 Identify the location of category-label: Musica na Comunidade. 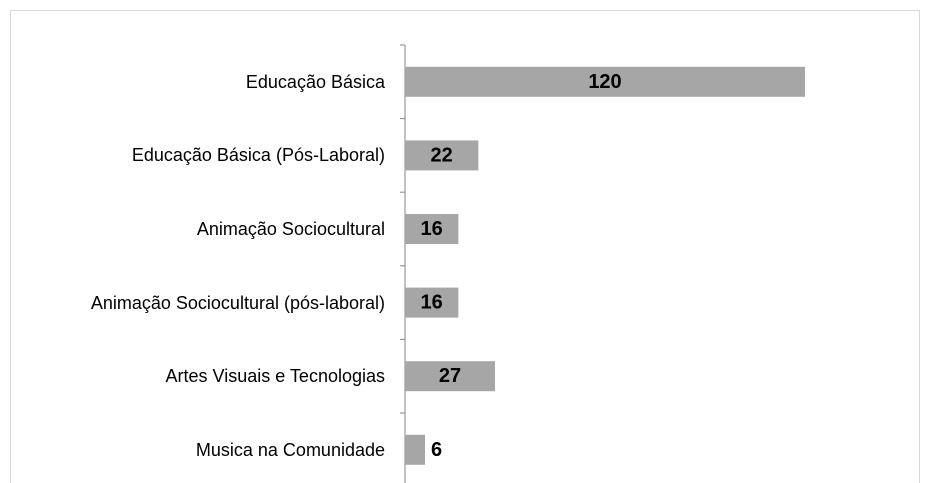
(290, 449).